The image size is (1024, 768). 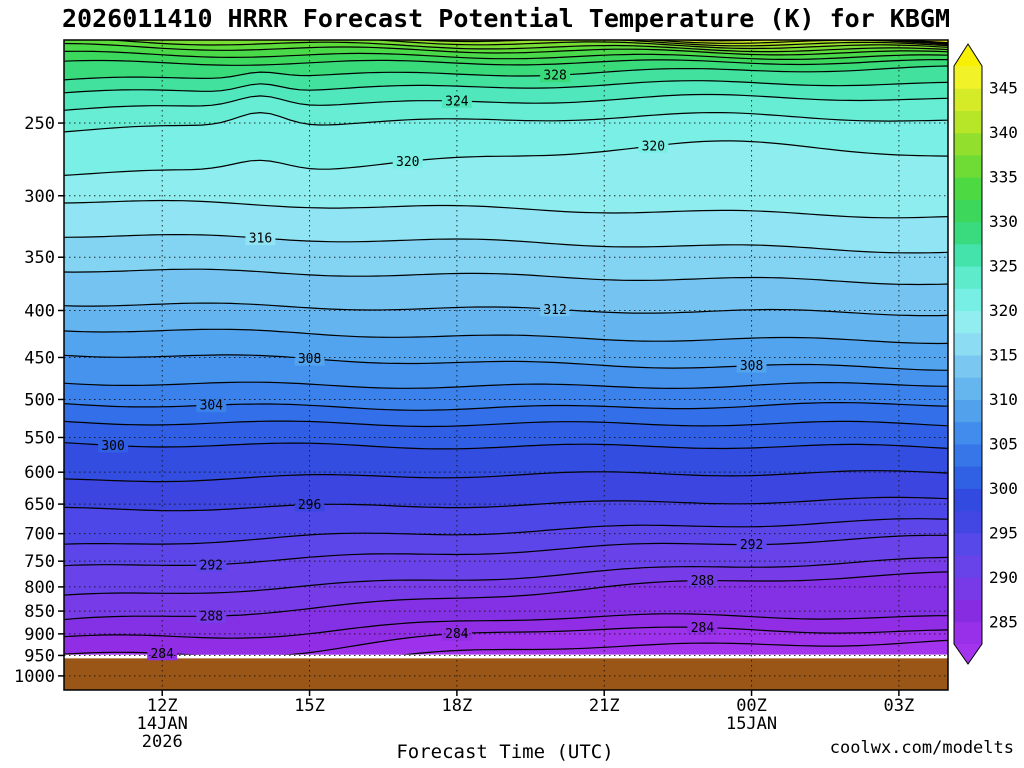 What do you see at coordinates (162, 724) in the screenshot?
I see `x-tick-sublabel: 14JAN` at bounding box center [162, 724].